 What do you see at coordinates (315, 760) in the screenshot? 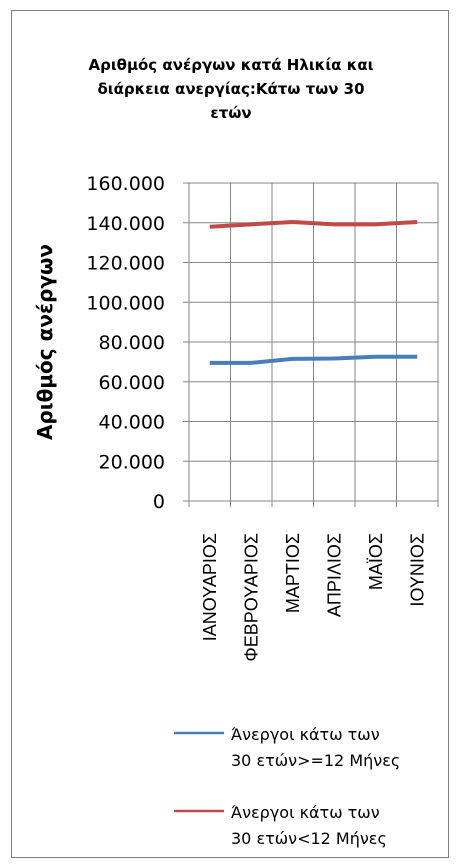
I see `legend-entry-1-line-2: 30 ετών>=12 Μήνες` at bounding box center [315, 760].